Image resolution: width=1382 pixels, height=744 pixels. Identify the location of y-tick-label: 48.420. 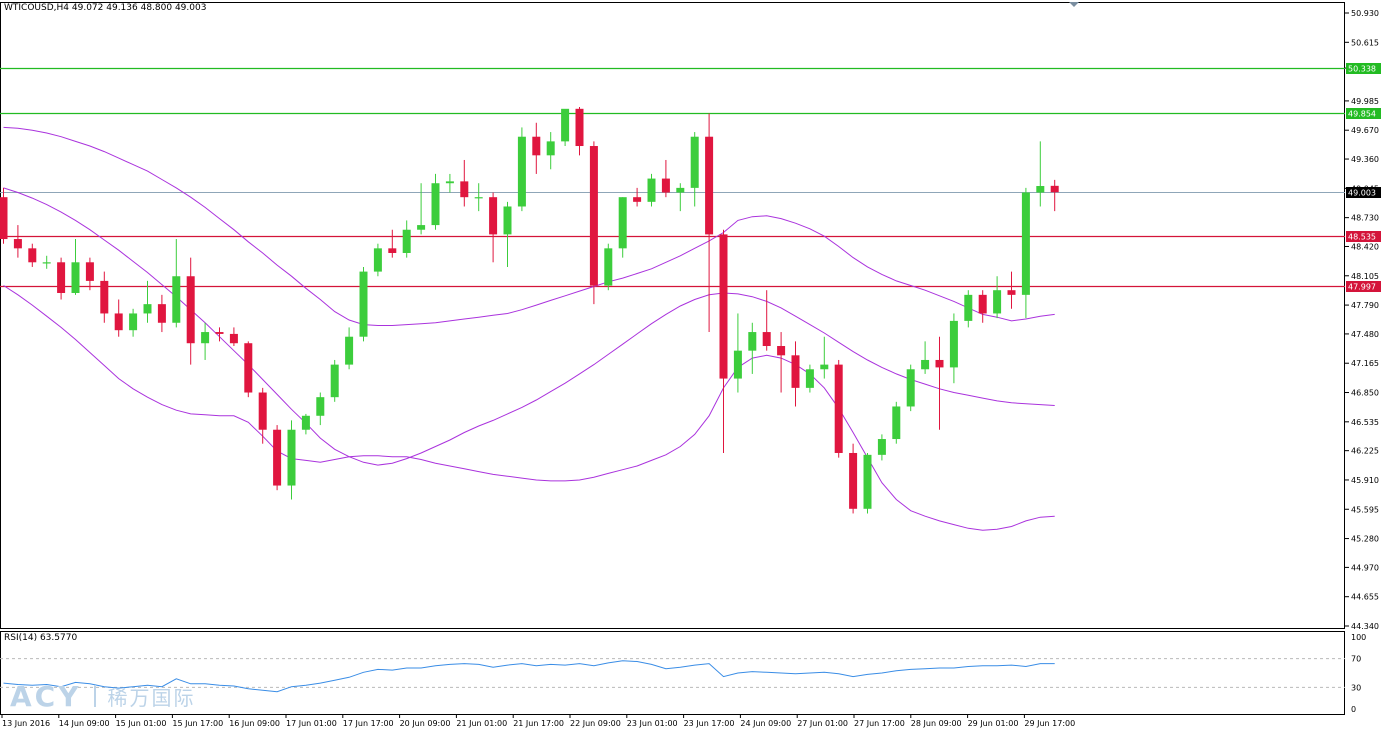
(1365, 246).